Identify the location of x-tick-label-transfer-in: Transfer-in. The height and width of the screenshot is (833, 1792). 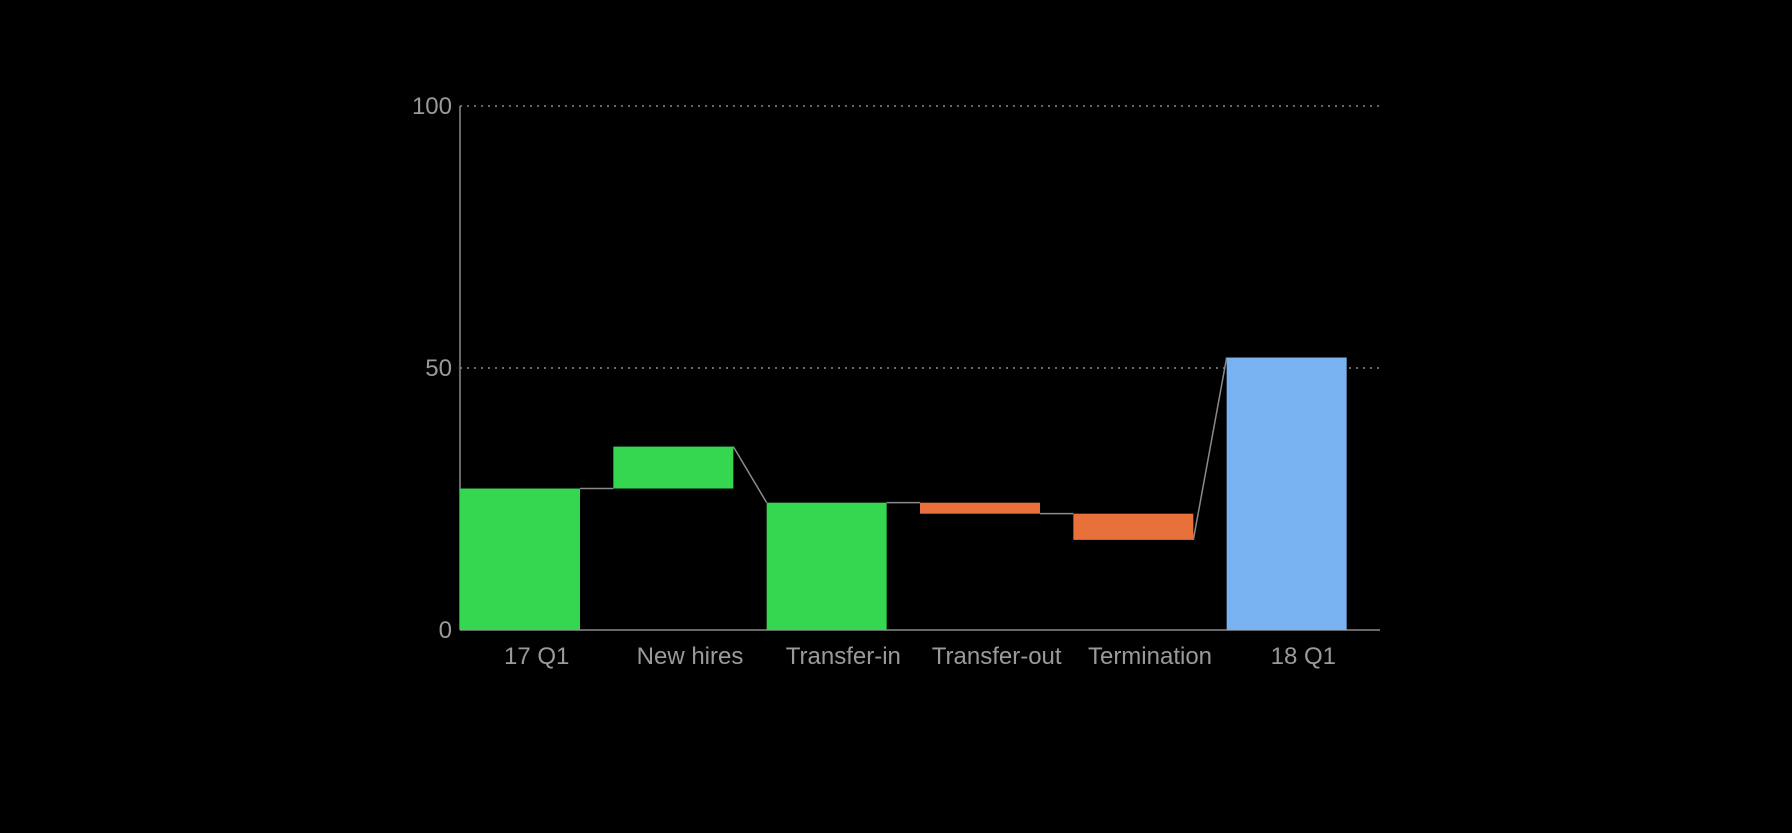
(843, 656).